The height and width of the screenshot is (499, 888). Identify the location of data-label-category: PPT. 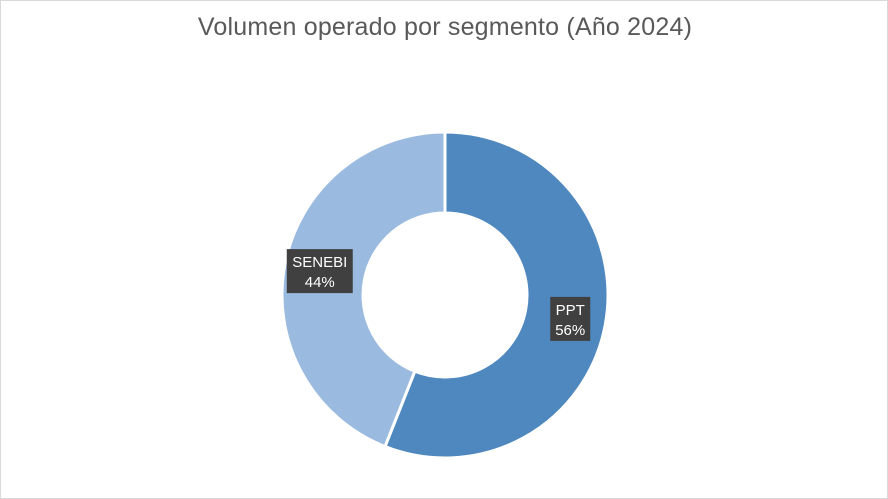
(570, 310).